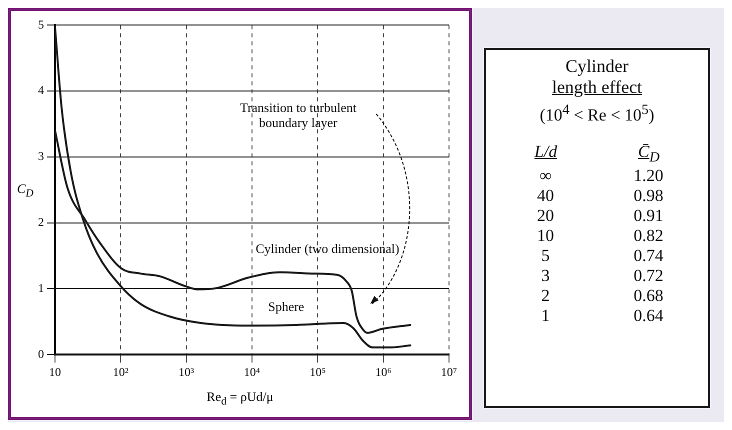 The image size is (732, 430). I want to click on y-axis-title: C$_{D}$, so click(25, 190).